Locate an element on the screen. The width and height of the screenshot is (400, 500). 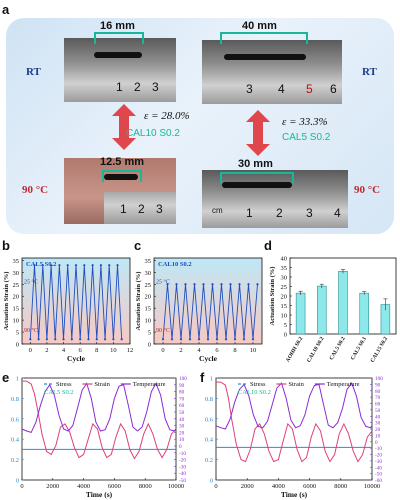
photo-left-rt: 1 2 3 is located at coordinates (120, 70).